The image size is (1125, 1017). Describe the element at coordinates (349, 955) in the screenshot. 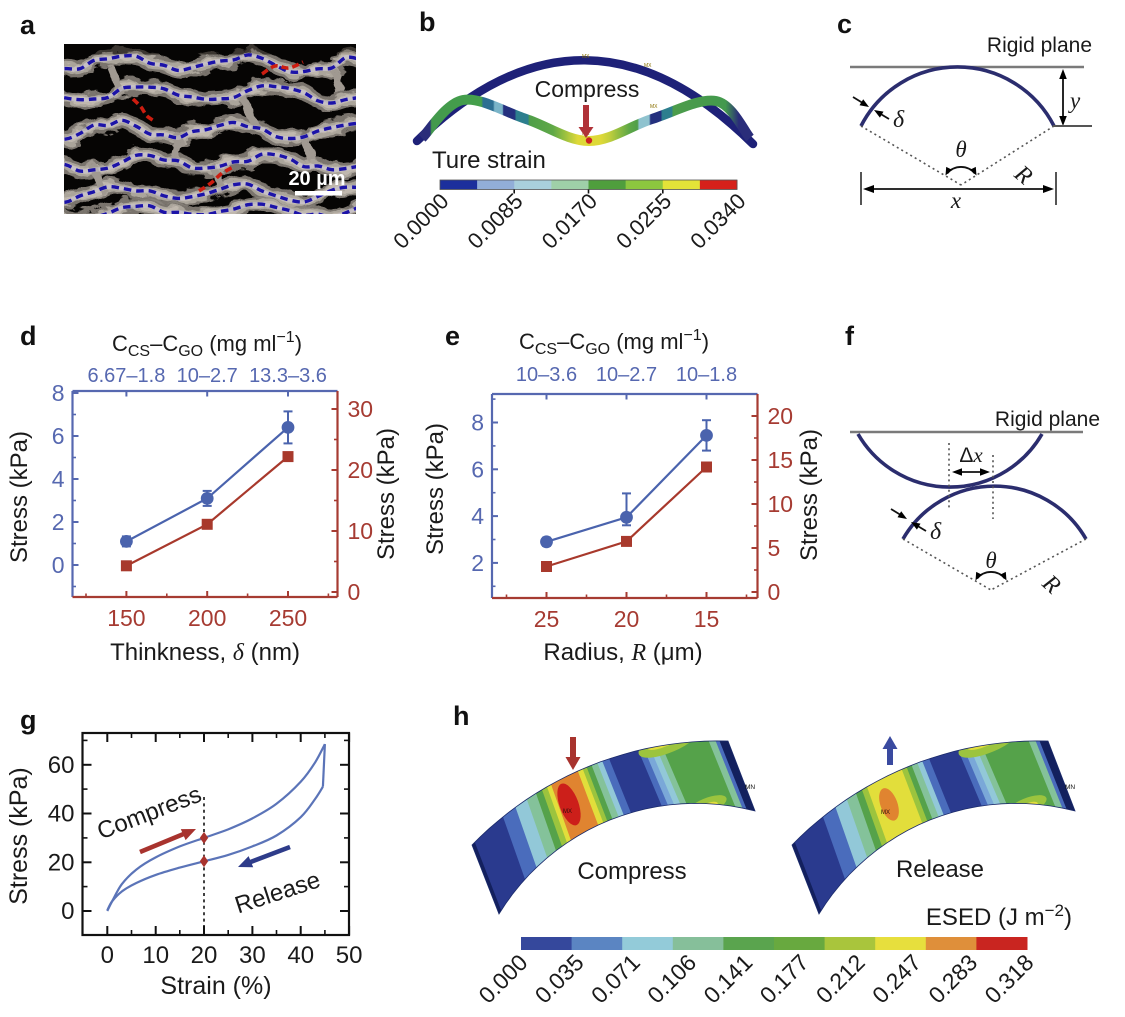

I see `svg-text: 50` at that location.